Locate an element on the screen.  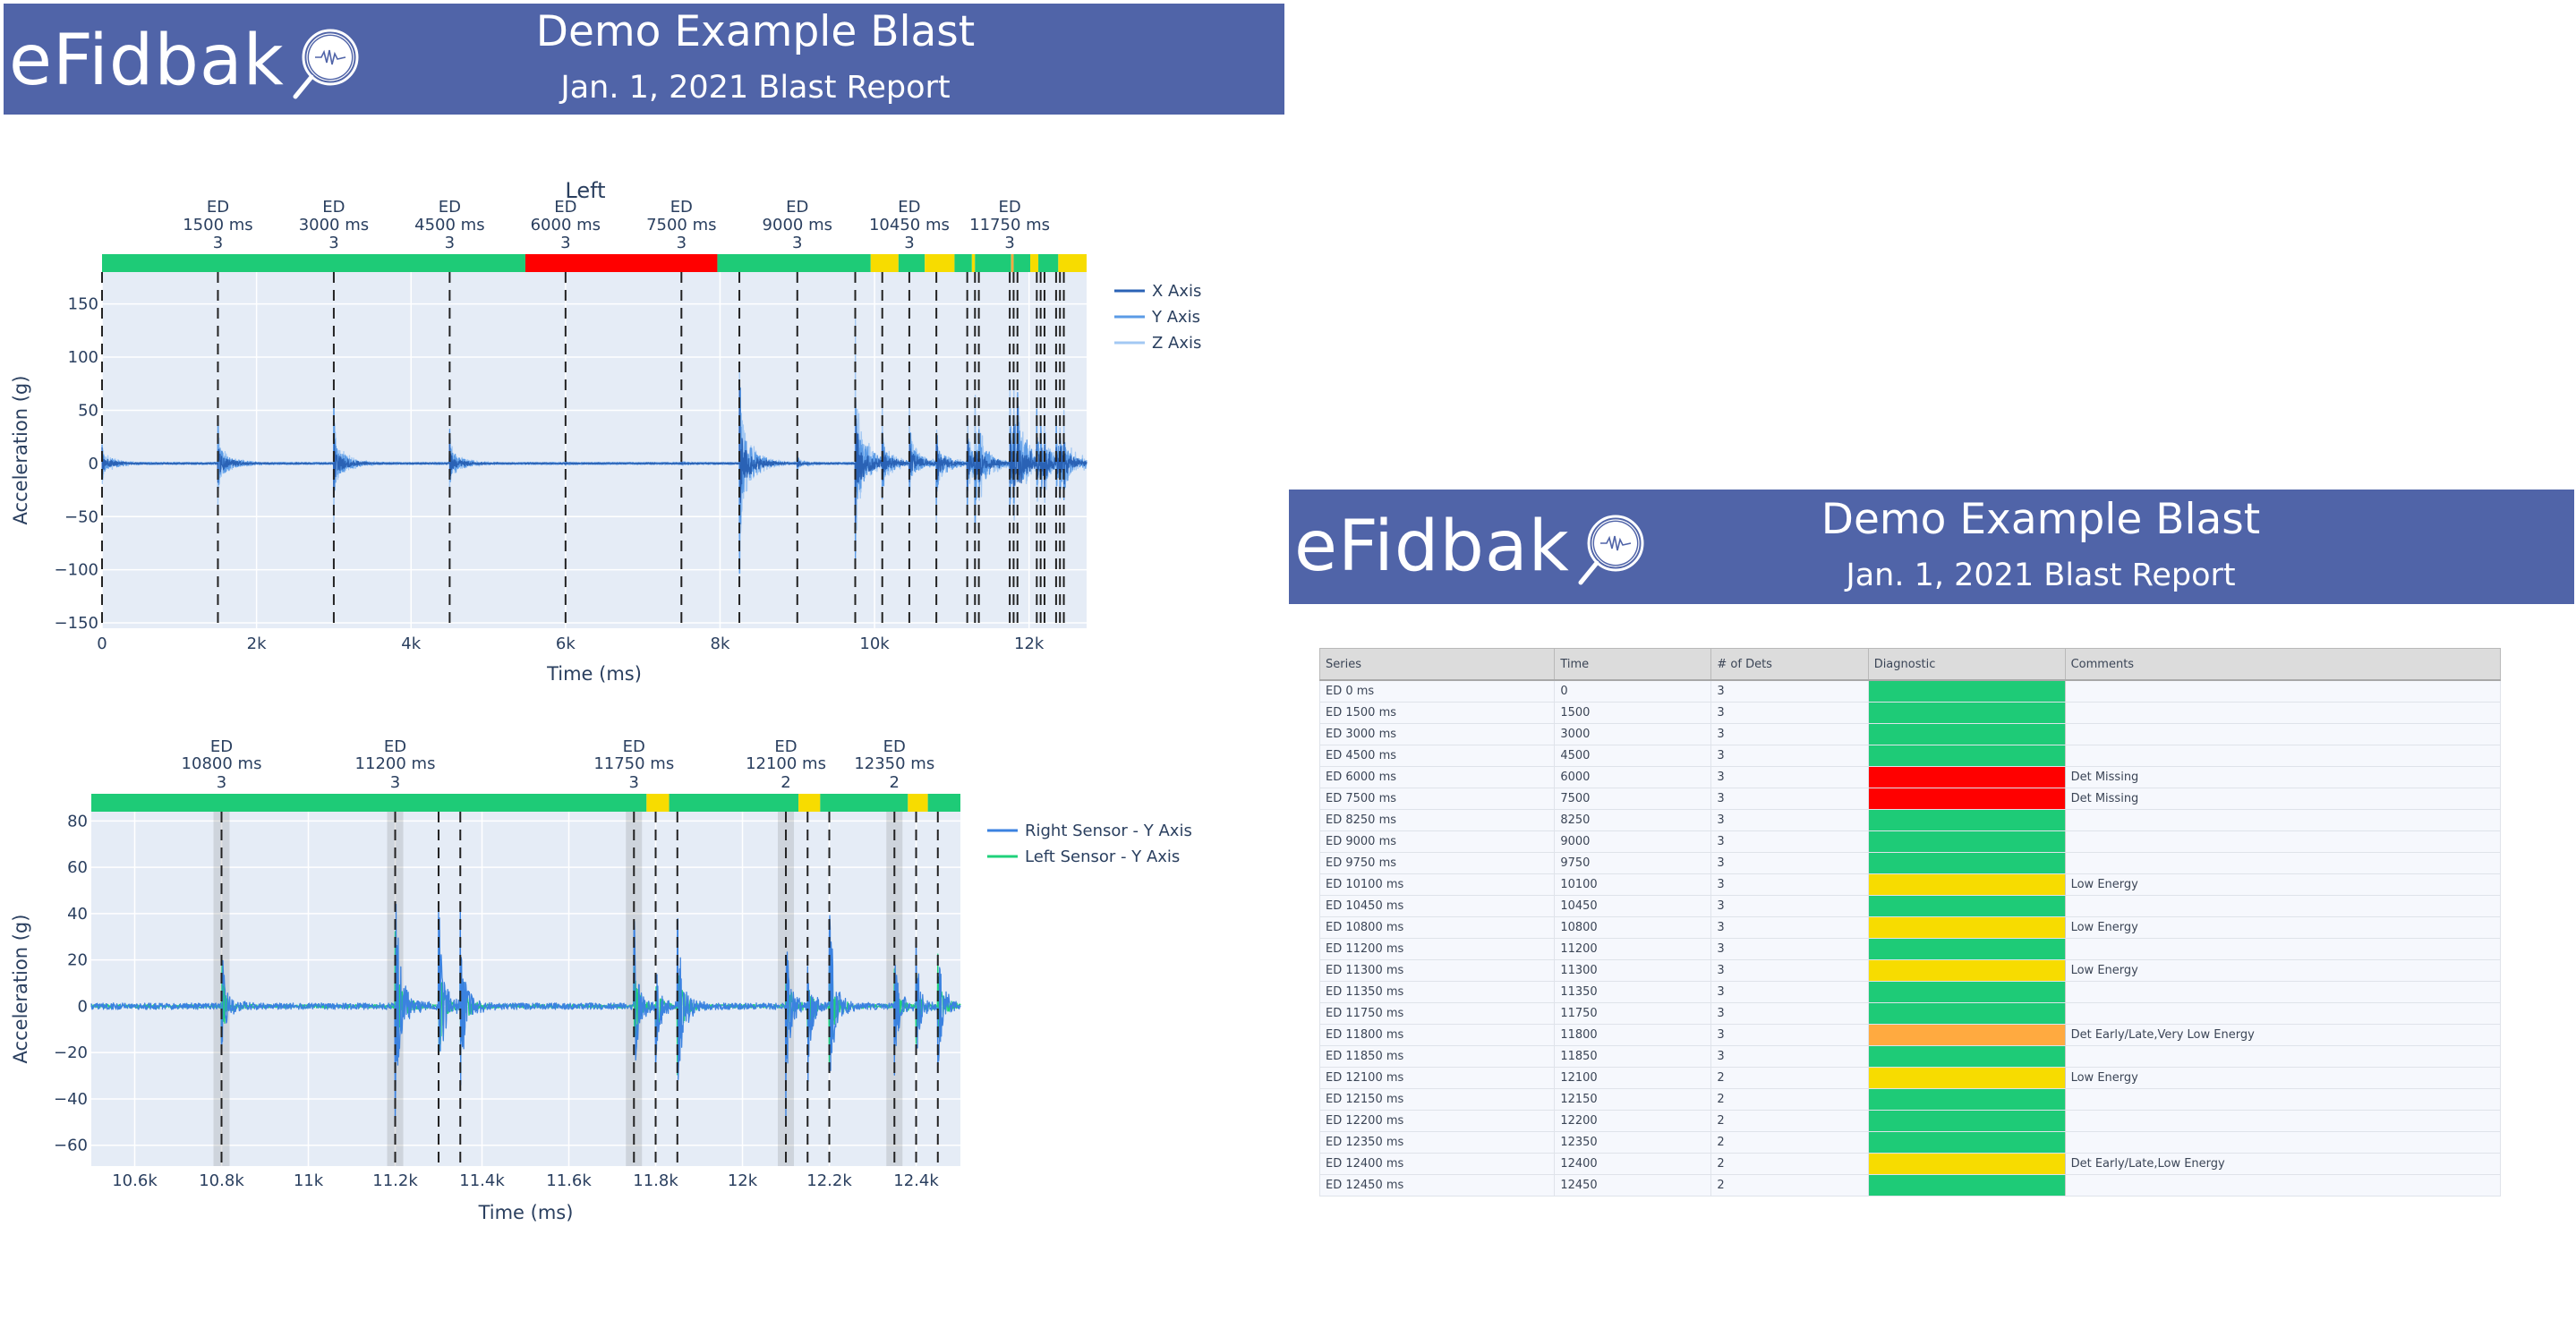
y-tick-label: −20 is located at coordinates (71, 1052).